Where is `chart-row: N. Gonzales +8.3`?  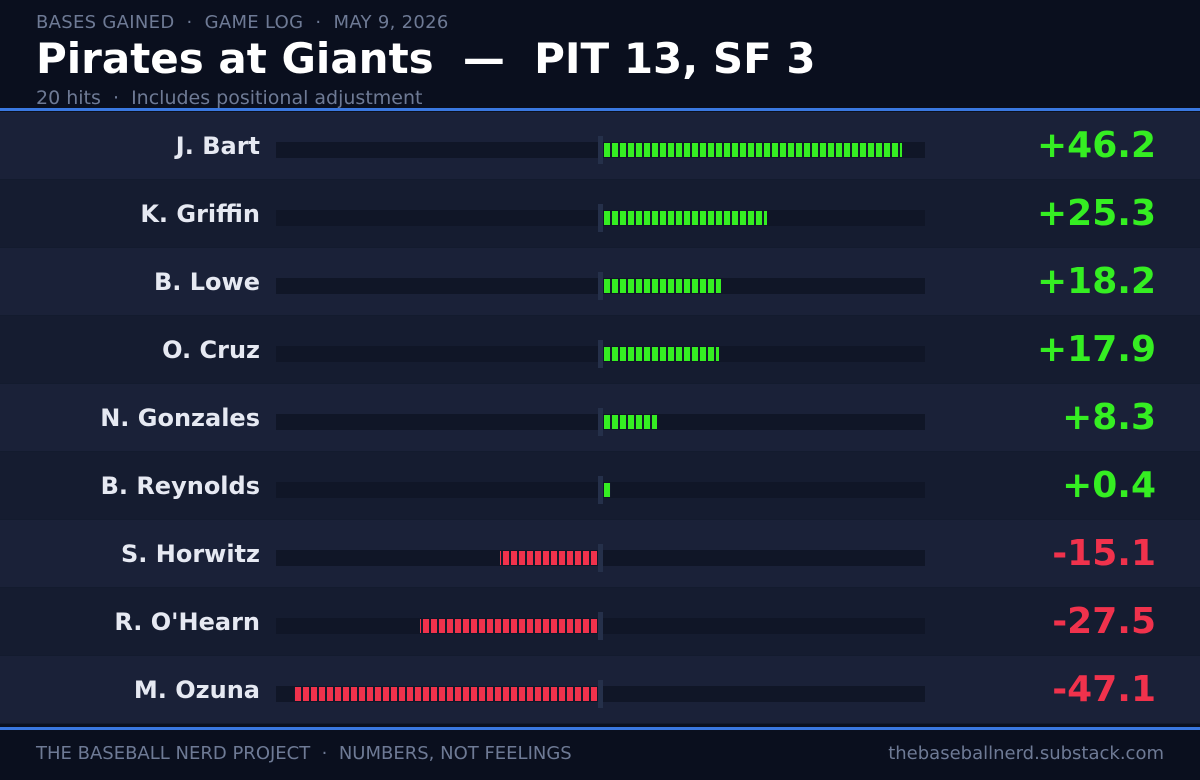
chart-row: N. Gonzales +8.3 is located at coordinates (600, 418).